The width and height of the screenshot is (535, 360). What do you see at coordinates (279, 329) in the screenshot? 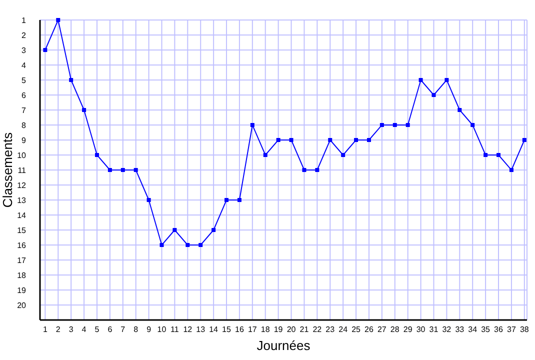
I see `x-tick-label: 19` at bounding box center [279, 329].